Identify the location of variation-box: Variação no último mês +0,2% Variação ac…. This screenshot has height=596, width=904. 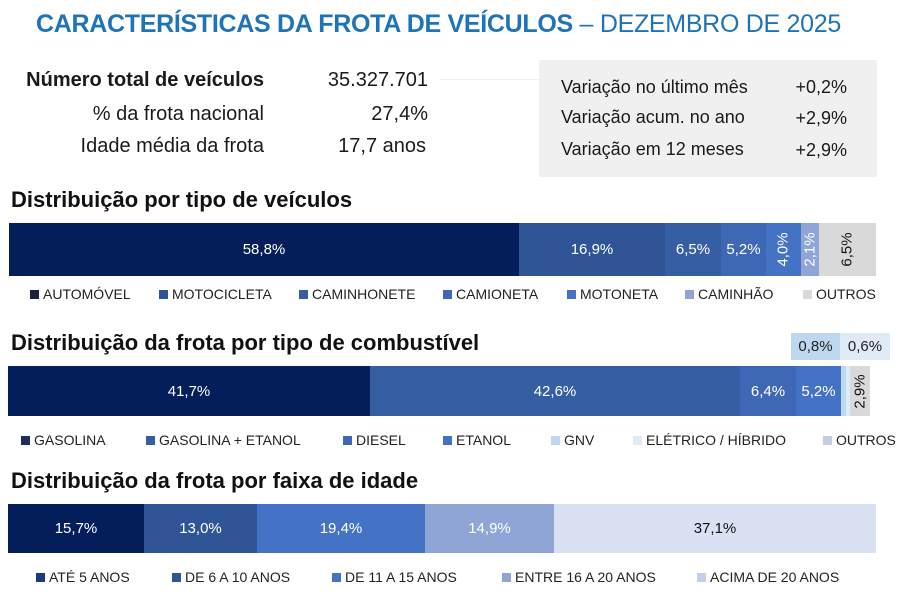
(708, 118).